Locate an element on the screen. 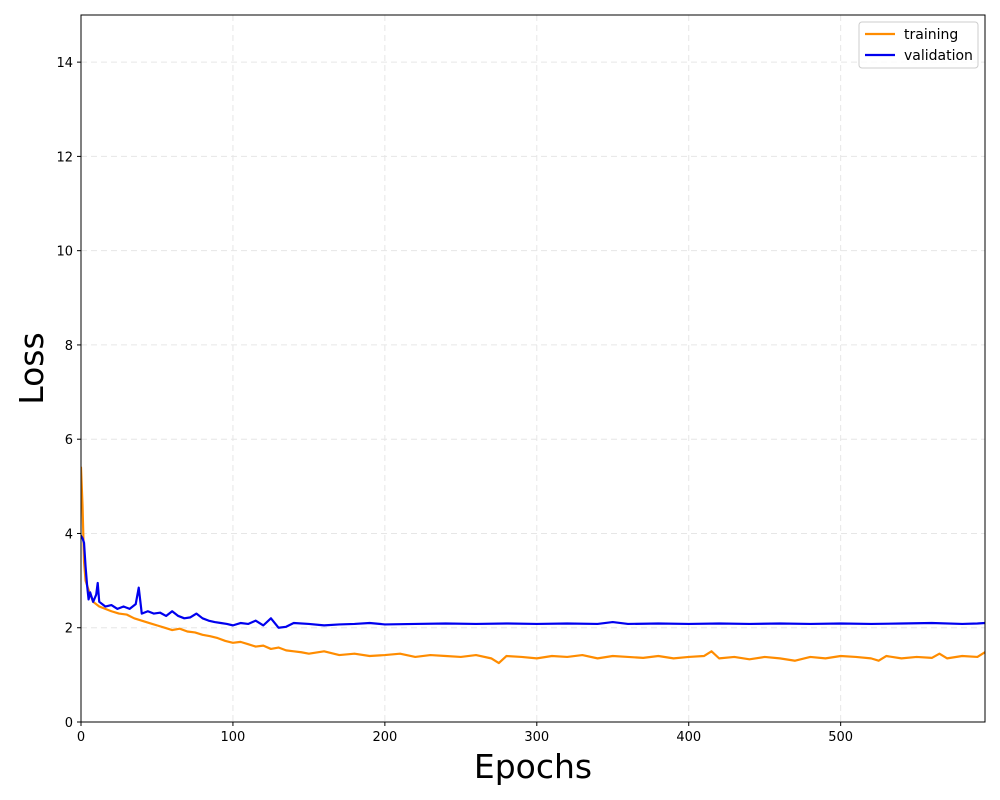 Image resolution: width=1000 pixels, height=800 pixels. x-tick-label: 200 is located at coordinates (384, 737).